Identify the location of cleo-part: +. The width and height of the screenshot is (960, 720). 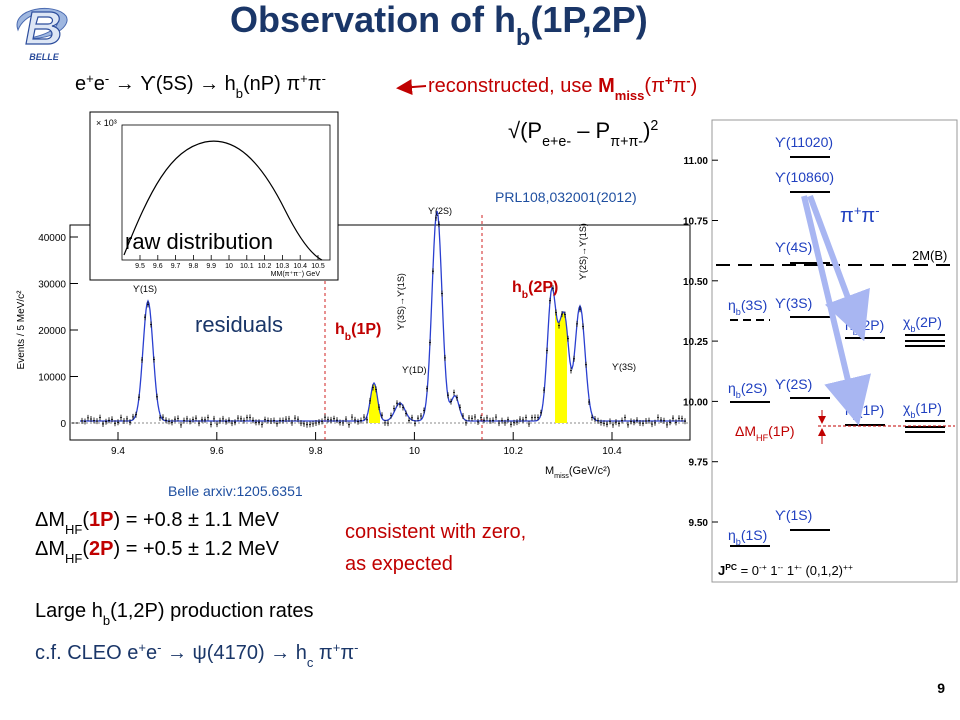
(337, 647).